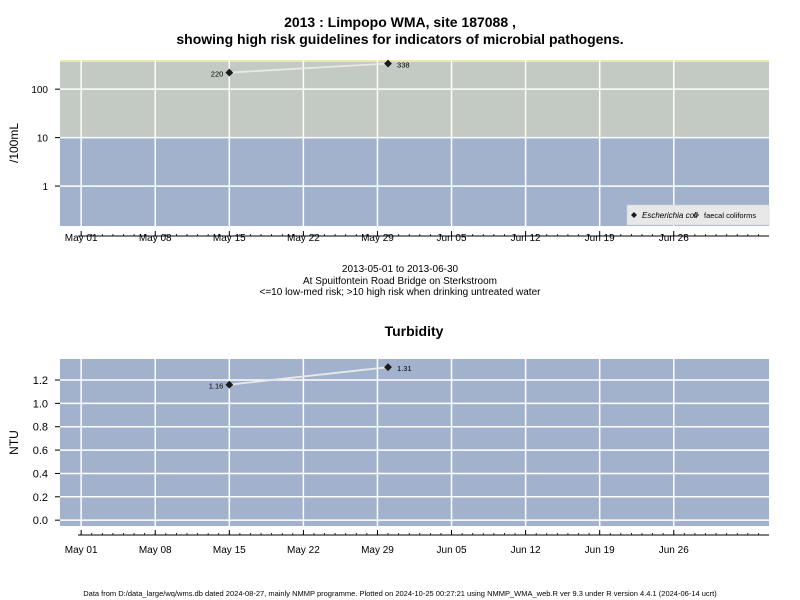 The width and height of the screenshot is (800, 600). What do you see at coordinates (400, 269) in the screenshot?
I see `date-range-caption: 2013-05-01 to 2013-06-30` at bounding box center [400, 269].